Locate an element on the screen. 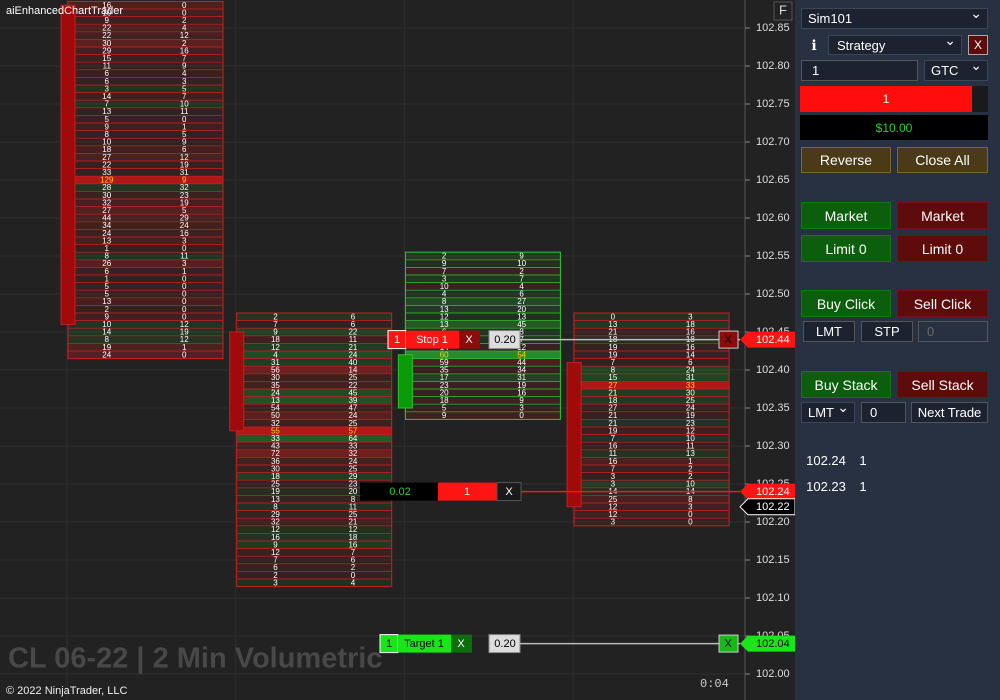  f-button is located at coordinates (783, 11).